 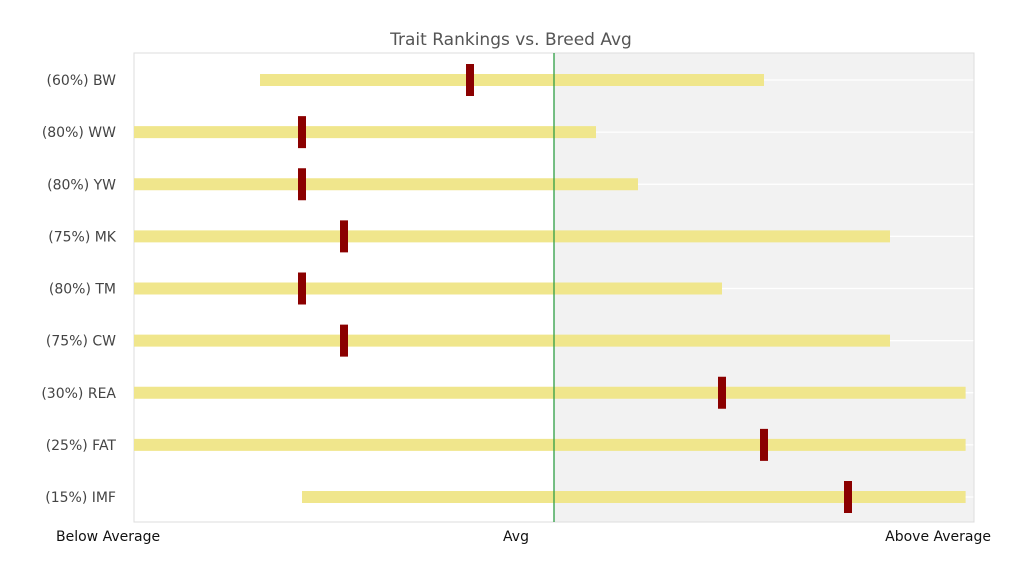 I want to click on trait-label: (80%) YW, so click(x=81, y=185).